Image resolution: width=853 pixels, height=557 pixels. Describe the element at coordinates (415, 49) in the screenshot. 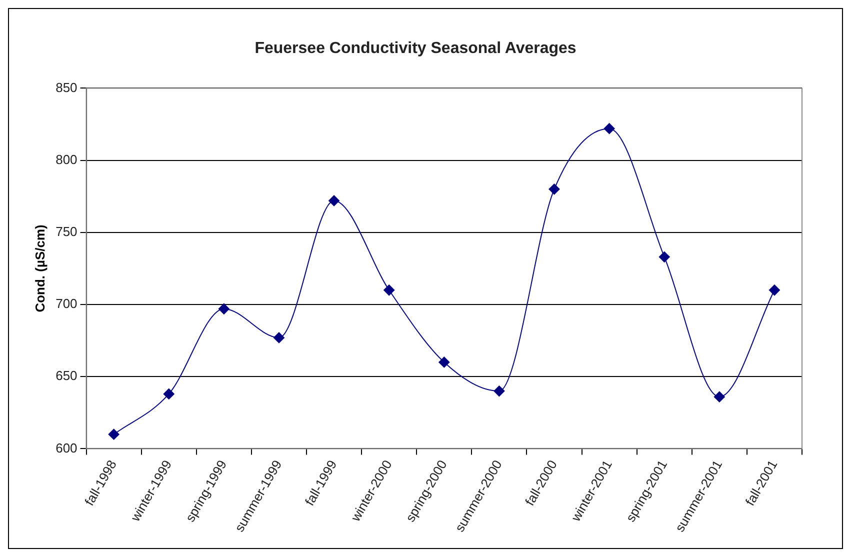

I see `chart-title: Feuersee Conductivity Seasonal Averages` at that location.